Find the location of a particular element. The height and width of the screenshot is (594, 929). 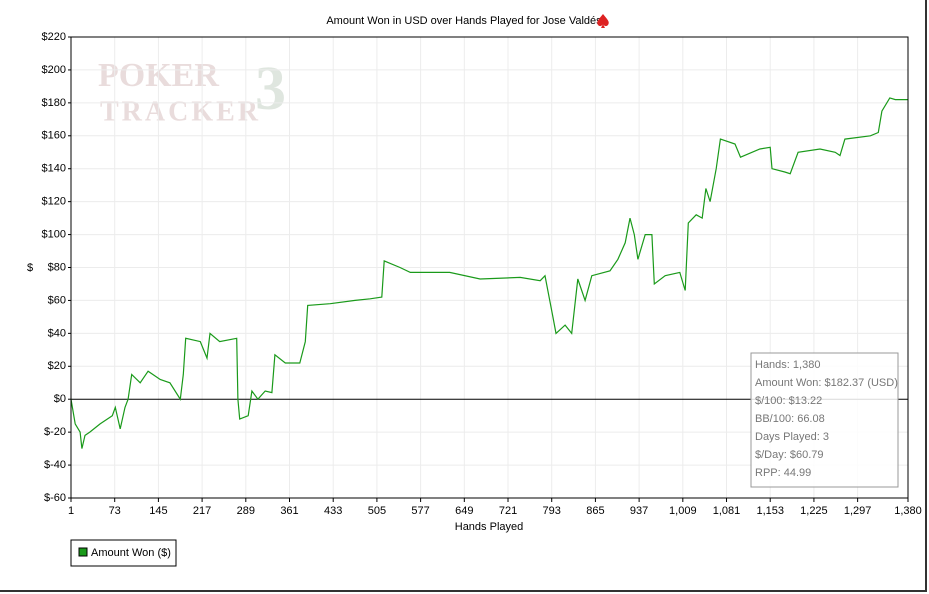

stat-line: BB/100: 66.08 is located at coordinates (790, 419).